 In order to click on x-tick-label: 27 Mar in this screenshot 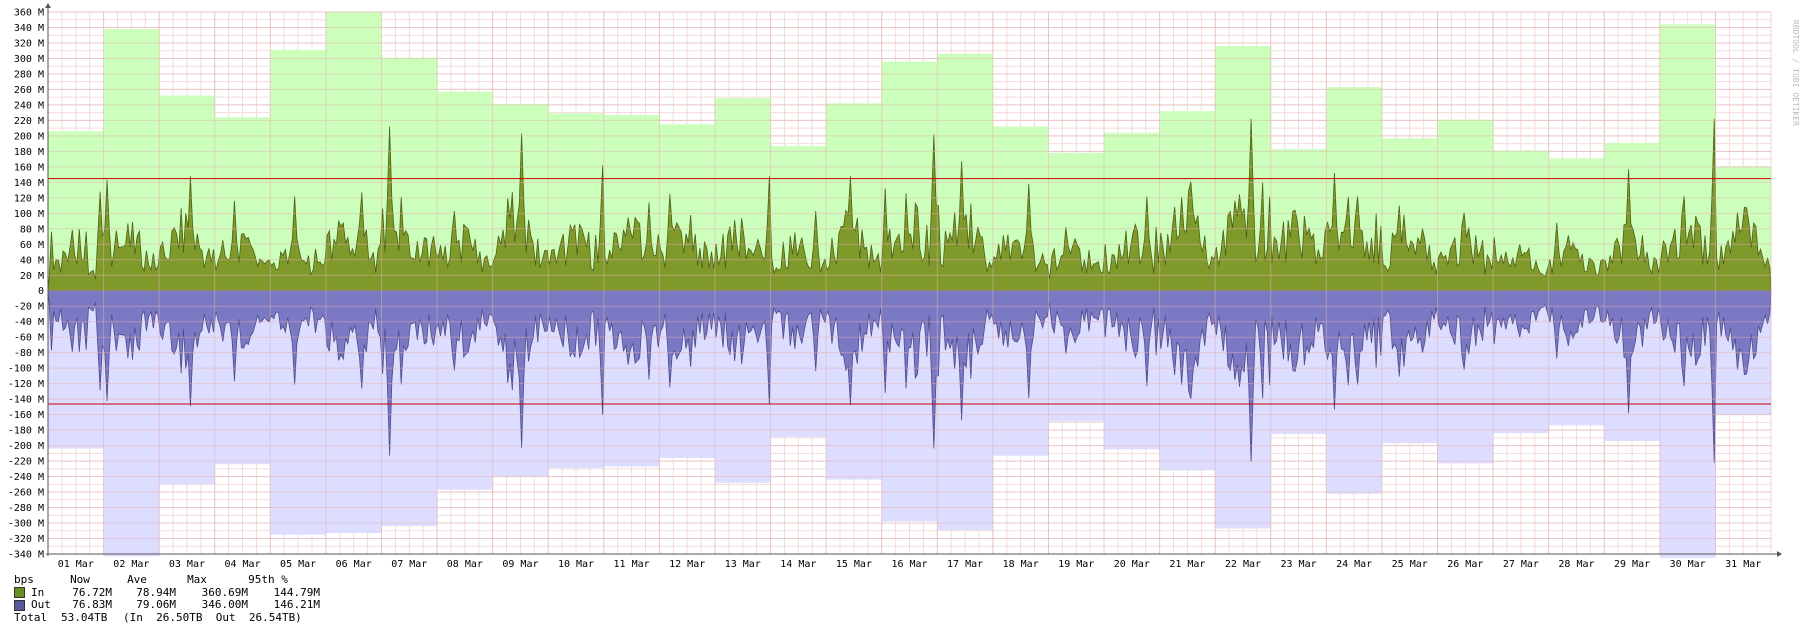, I will do `click(1521, 564)`.